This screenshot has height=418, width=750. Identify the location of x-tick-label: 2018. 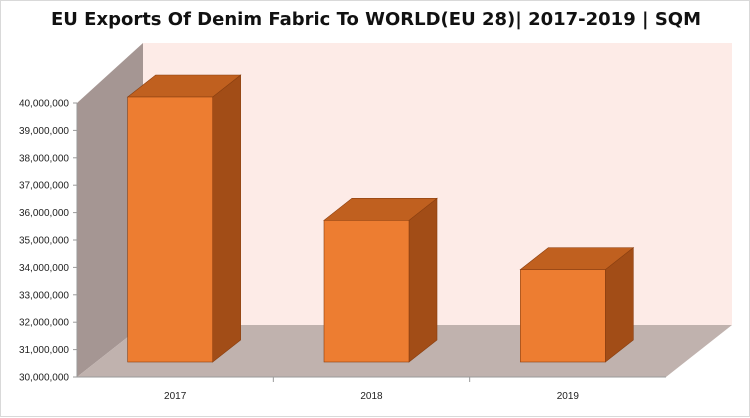
(371, 396).